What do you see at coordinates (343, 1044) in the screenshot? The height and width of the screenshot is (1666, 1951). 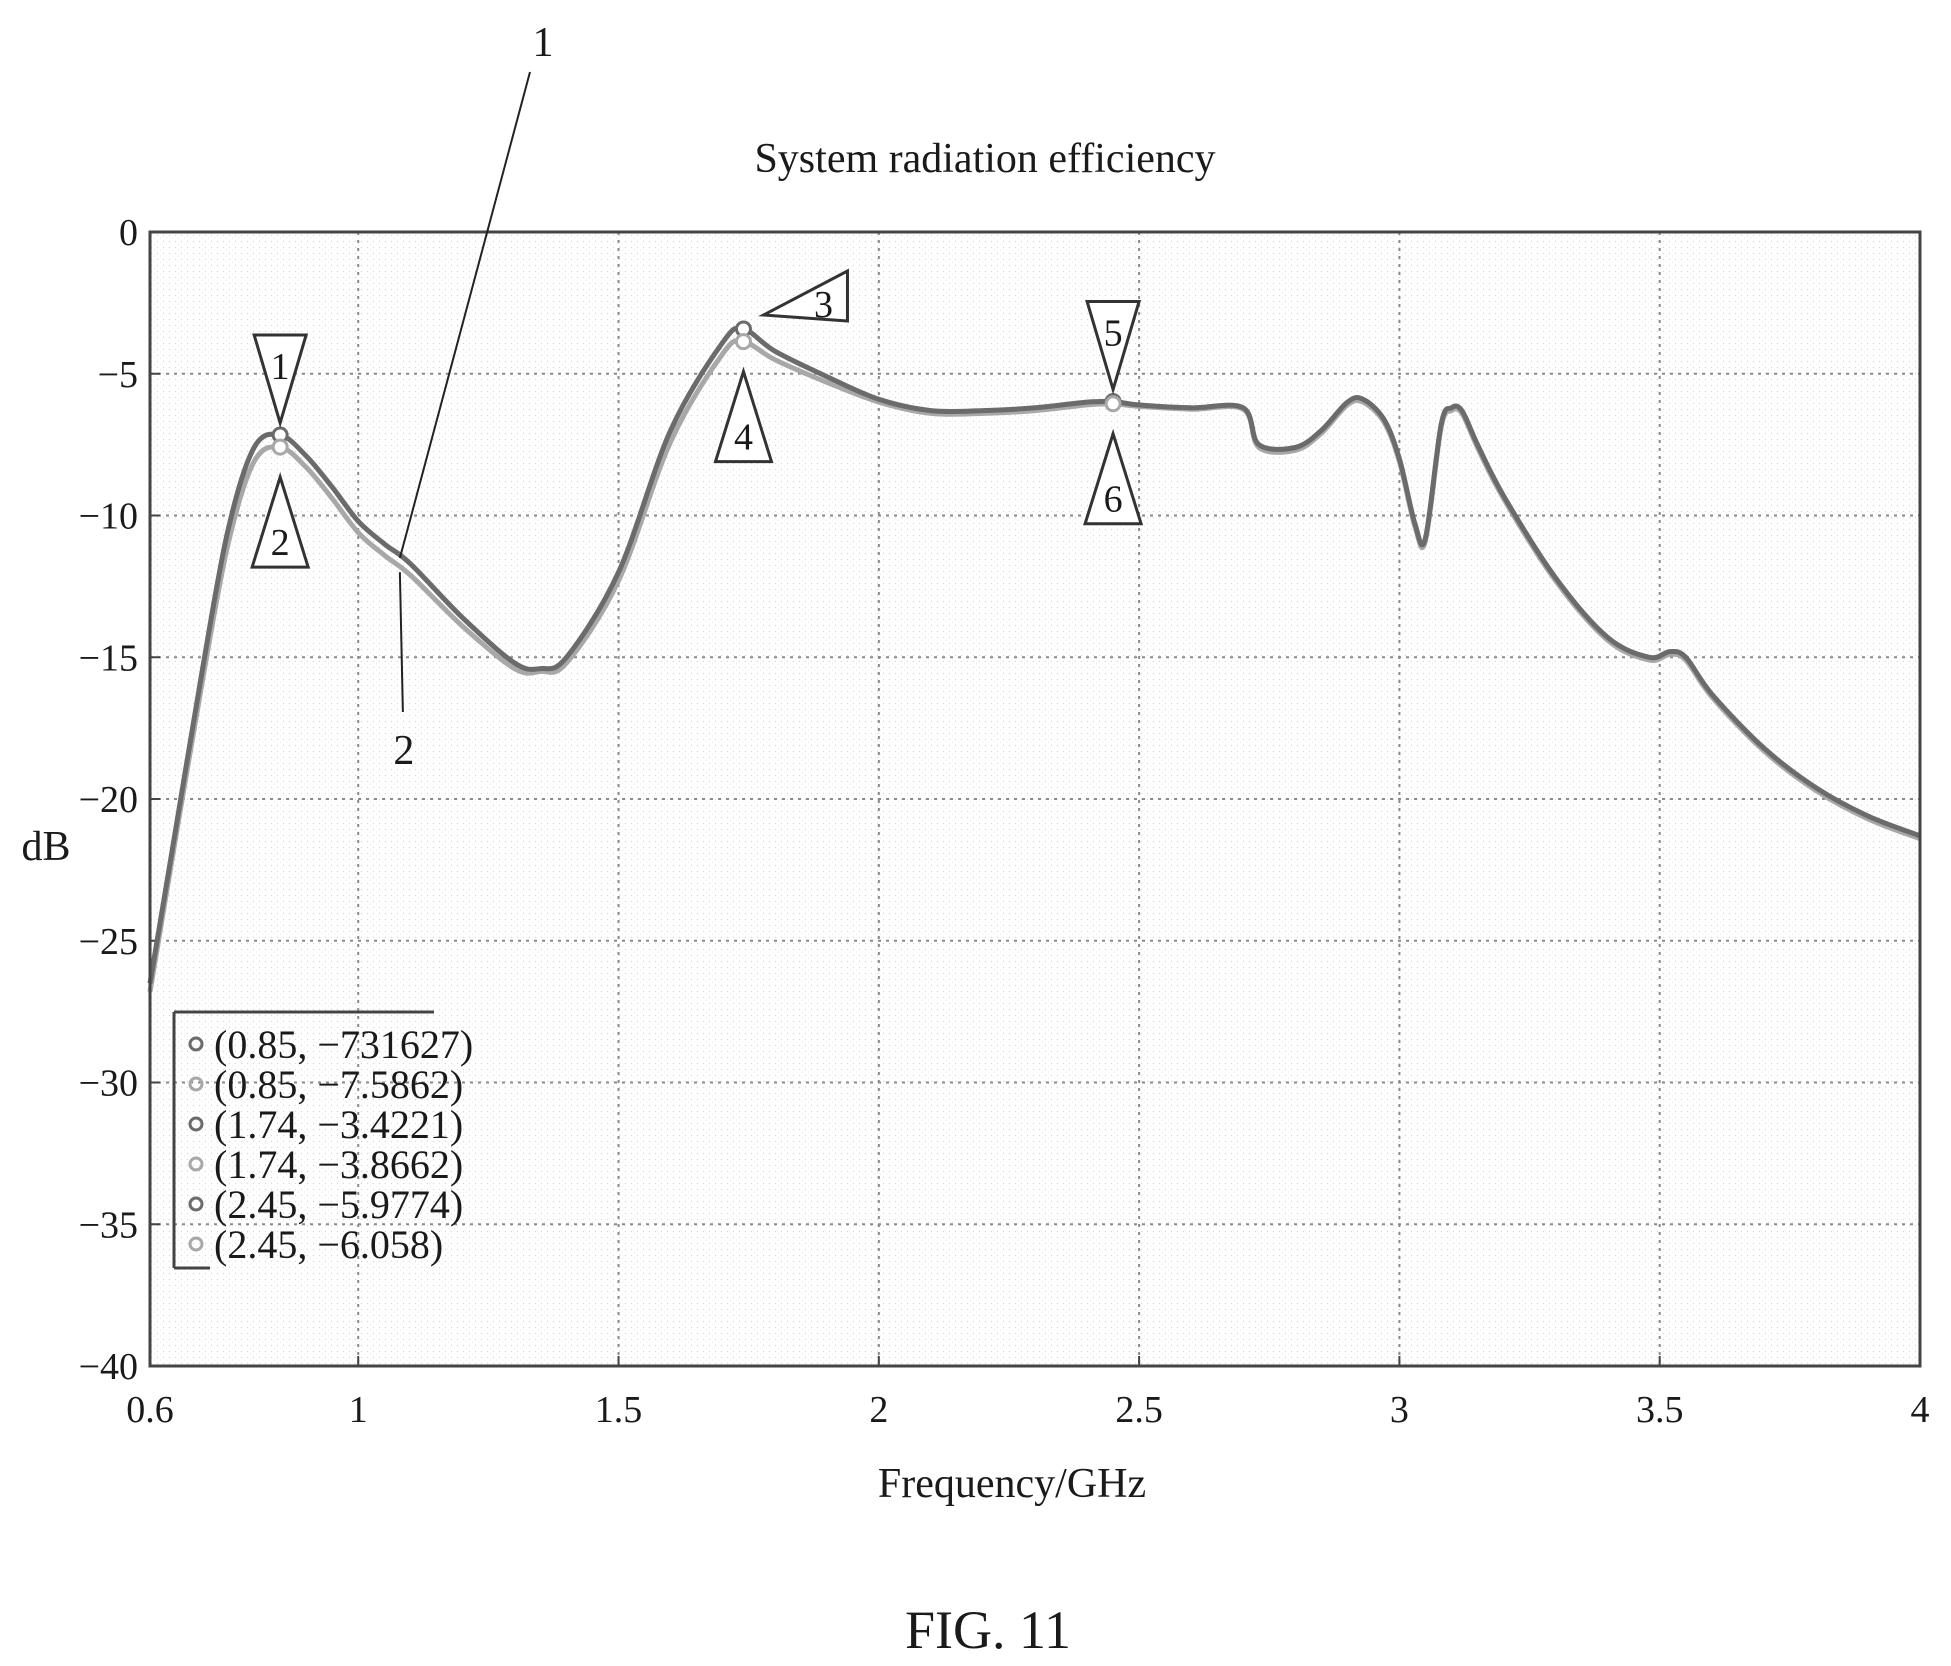 I see `legend-entry-1: (0.85, −731627)` at bounding box center [343, 1044].